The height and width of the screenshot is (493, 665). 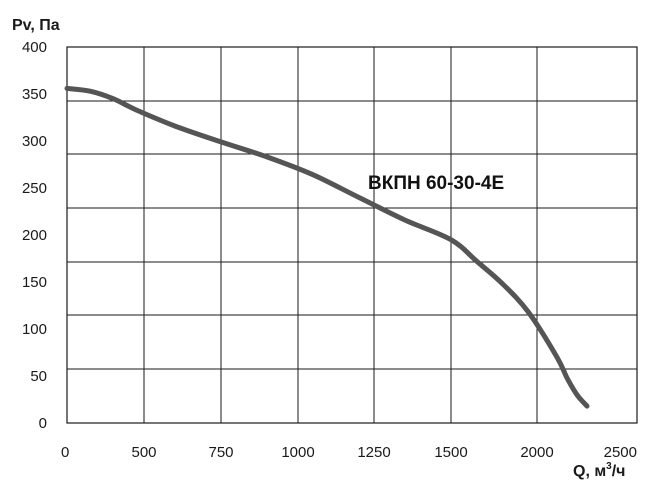 I want to click on y-tick-label: 50, so click(x=38, y=376).